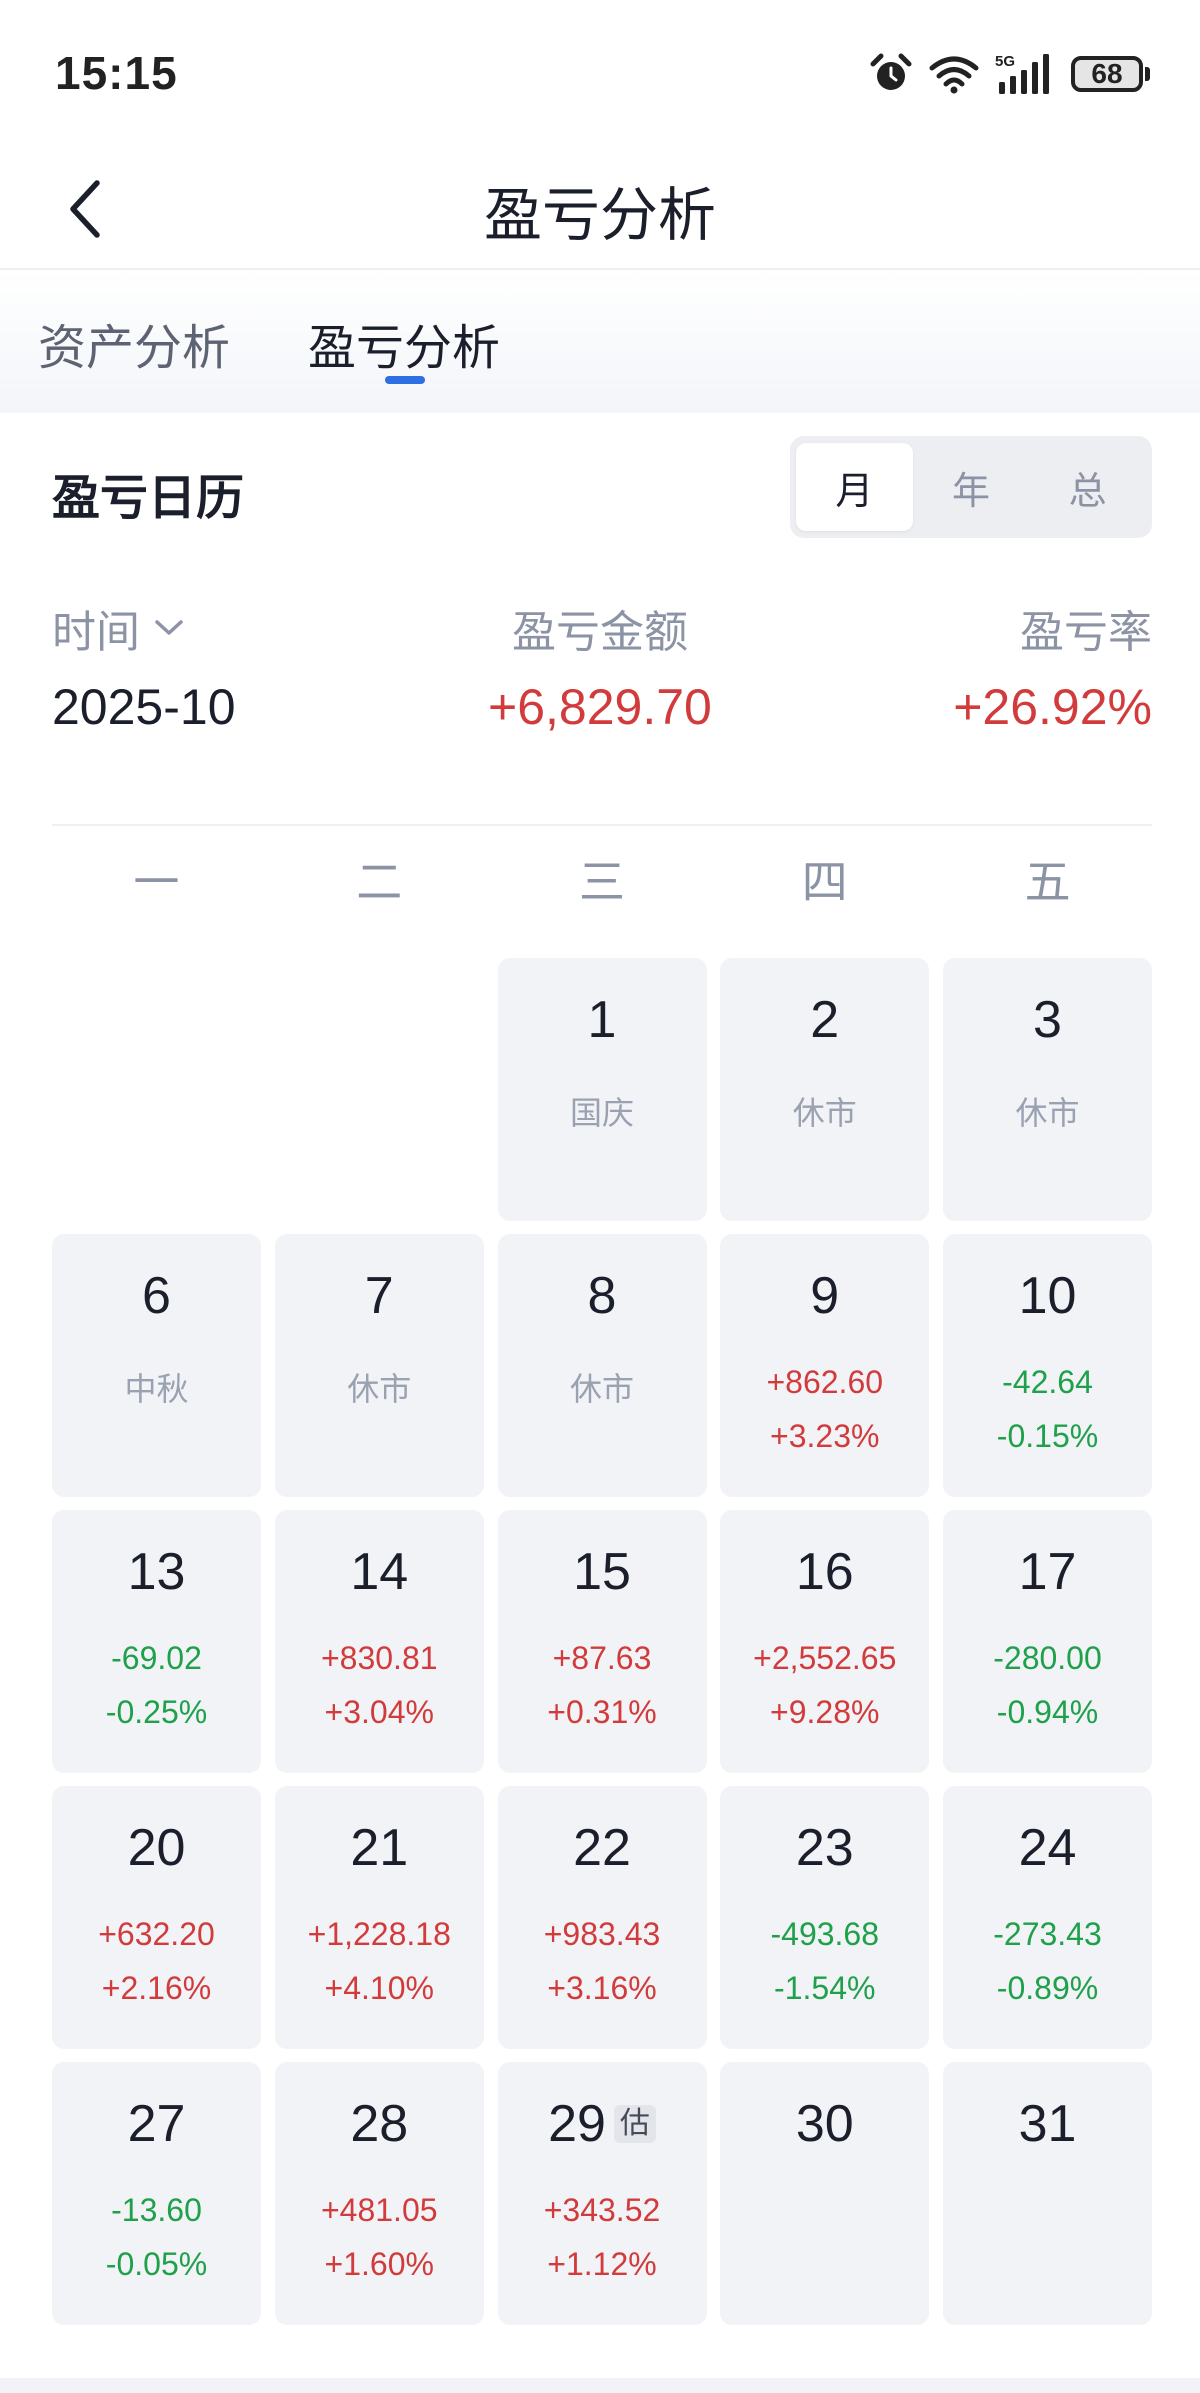 This screenshot has height=2393, width=1200. I want to click on calendar-day-31: 31, so click(1047, 2193).